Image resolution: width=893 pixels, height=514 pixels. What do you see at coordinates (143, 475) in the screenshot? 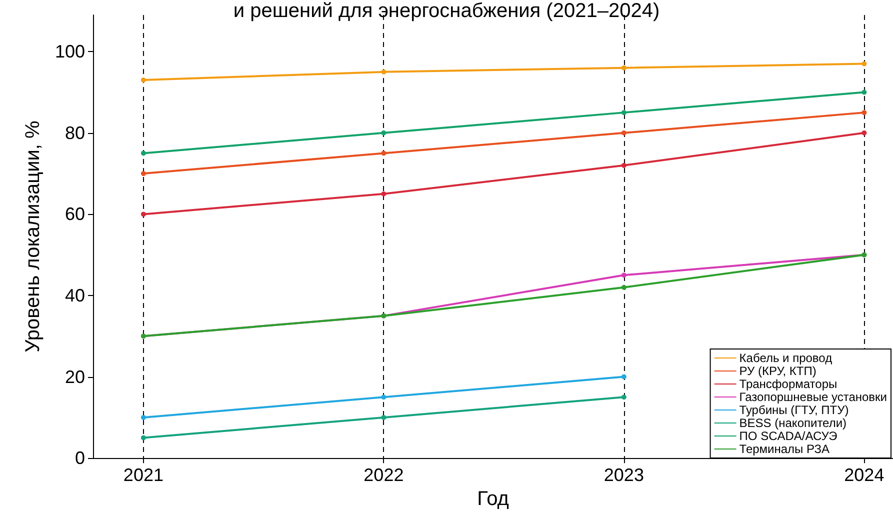
I see `x-tick-label: 2021` at bounding box center [143, 475].